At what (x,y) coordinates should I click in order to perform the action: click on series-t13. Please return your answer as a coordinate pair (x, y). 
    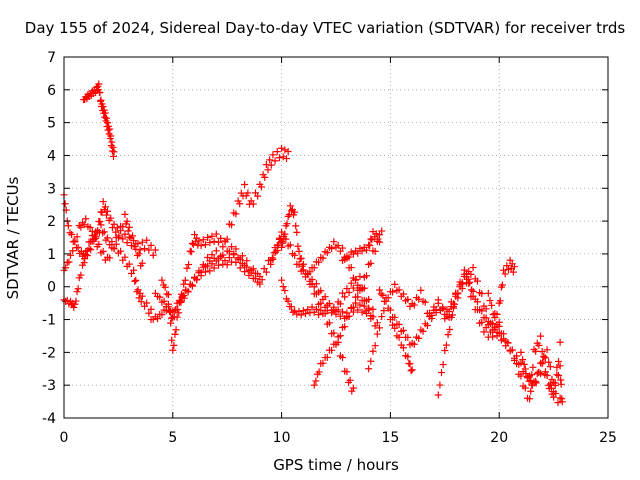
    Looking at the image, I should click on (361, 246).